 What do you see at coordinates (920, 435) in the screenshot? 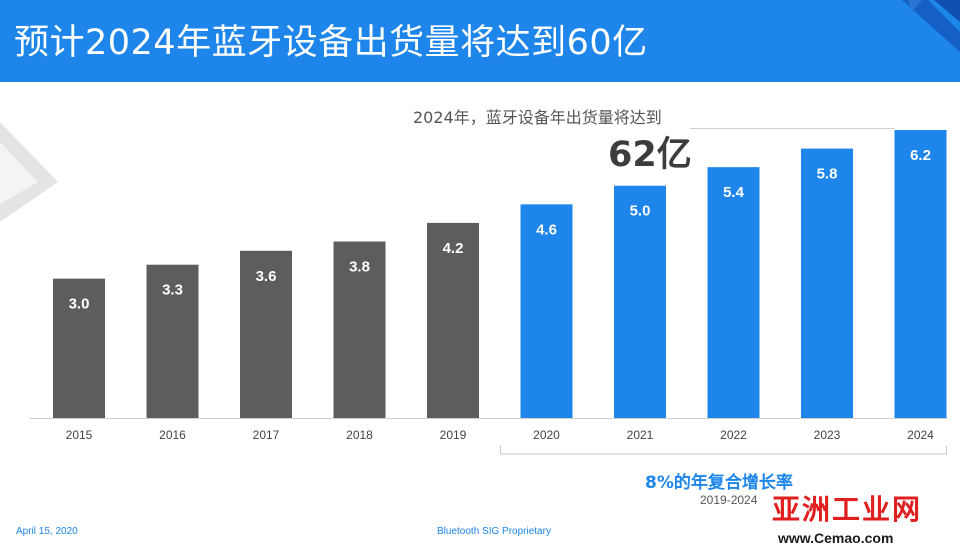
I see `x-tick-label: 2024` at bounding box center [920, 435].